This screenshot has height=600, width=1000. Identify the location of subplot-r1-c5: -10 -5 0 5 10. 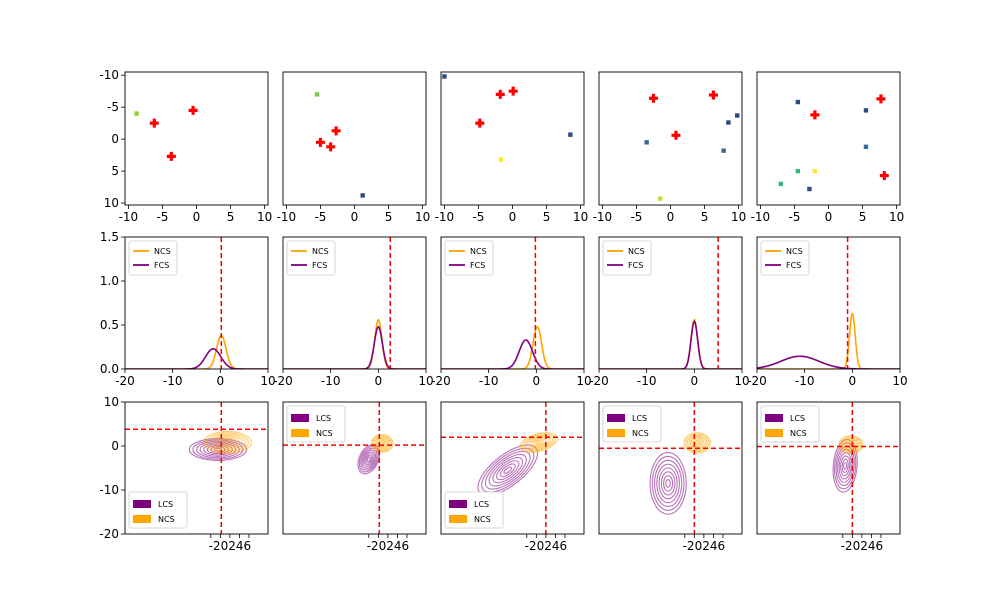
(827, 147).